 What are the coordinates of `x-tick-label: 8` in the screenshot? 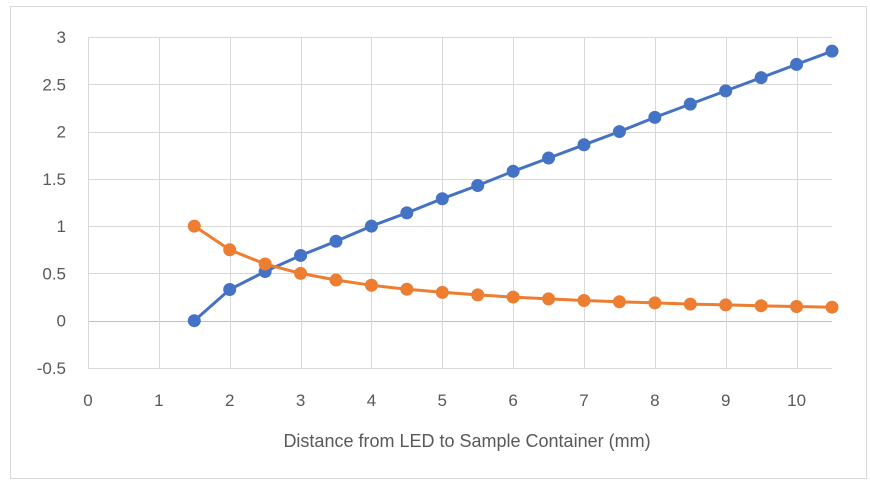 It's located at (654, 400).